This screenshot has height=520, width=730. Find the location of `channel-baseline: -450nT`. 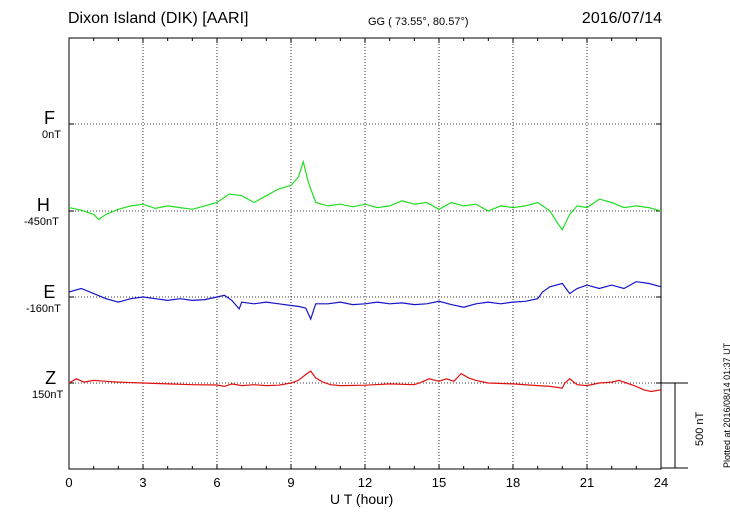

channel-baseline: -450nT is located at coordinates (41, 222).